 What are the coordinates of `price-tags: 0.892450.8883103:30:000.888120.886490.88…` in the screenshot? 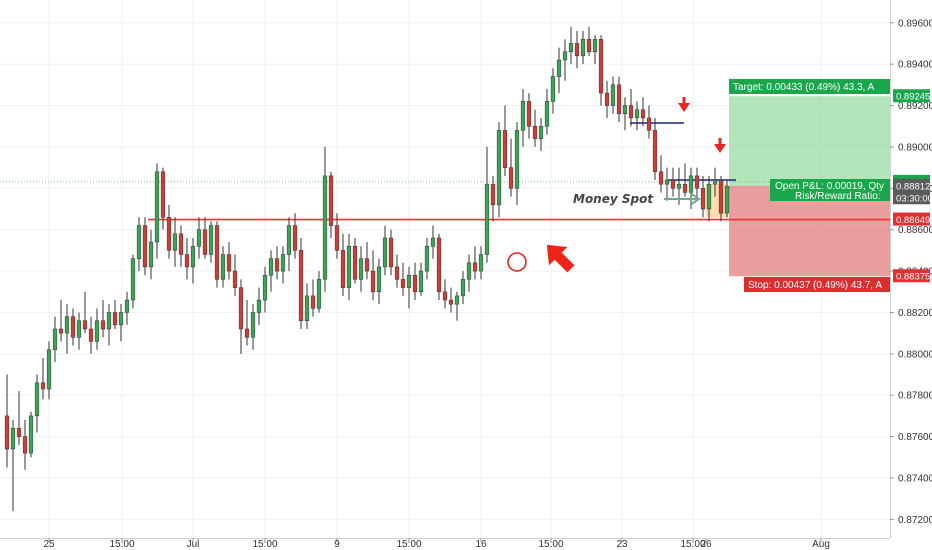 It's located at (912, 186).